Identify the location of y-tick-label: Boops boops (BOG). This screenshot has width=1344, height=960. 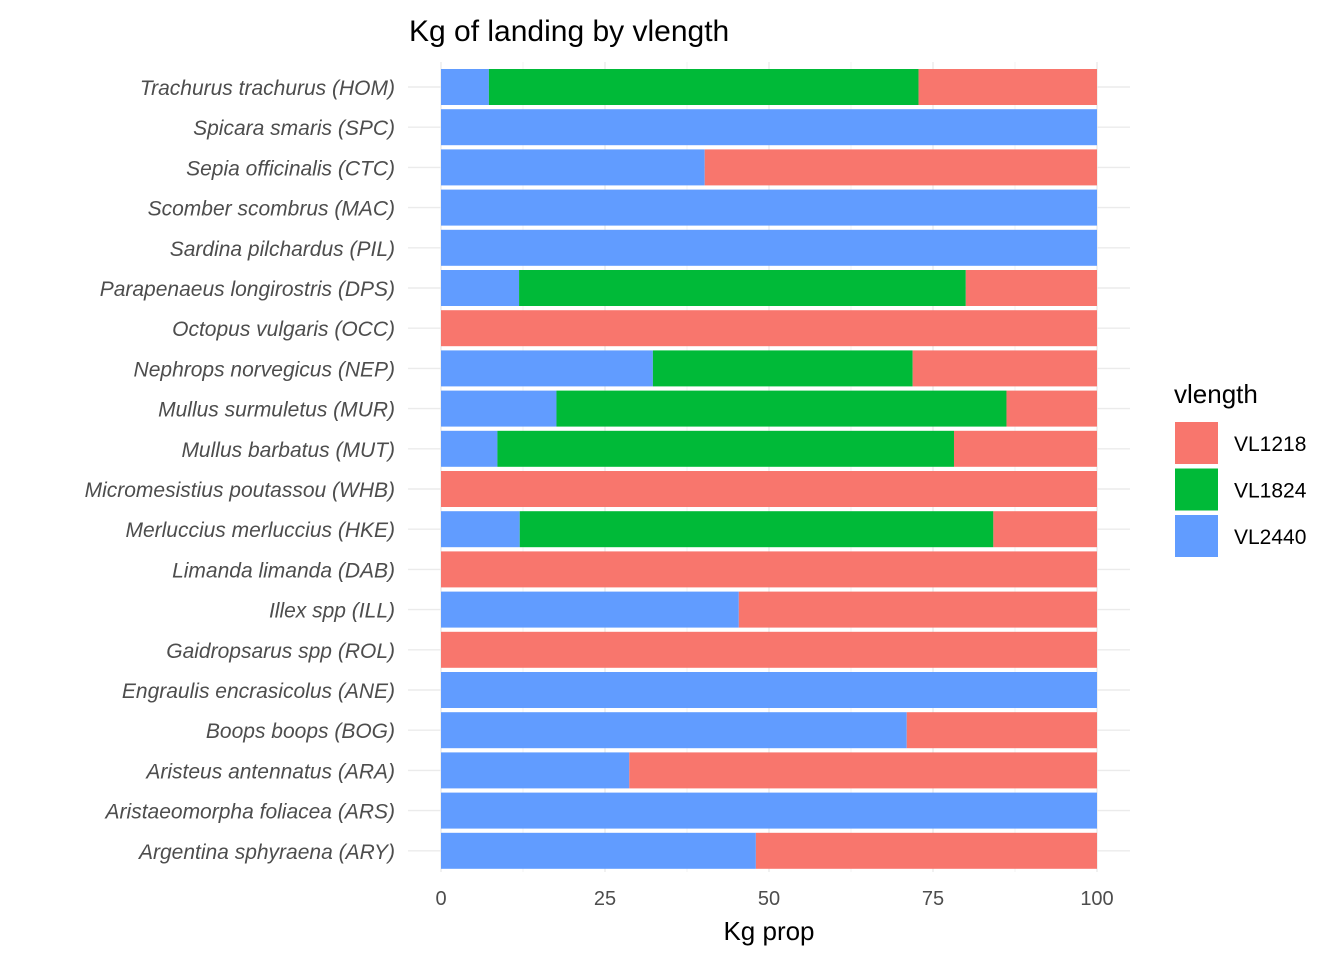
(300, 731).